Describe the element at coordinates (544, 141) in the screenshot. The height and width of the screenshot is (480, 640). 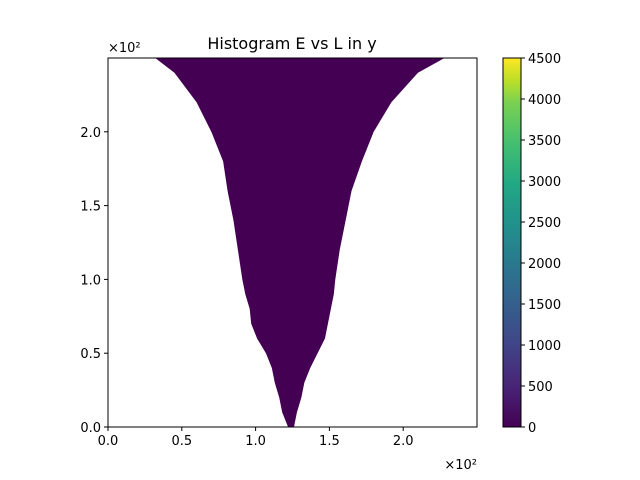
I see `colorbar-tick-label: 3500` at that location.